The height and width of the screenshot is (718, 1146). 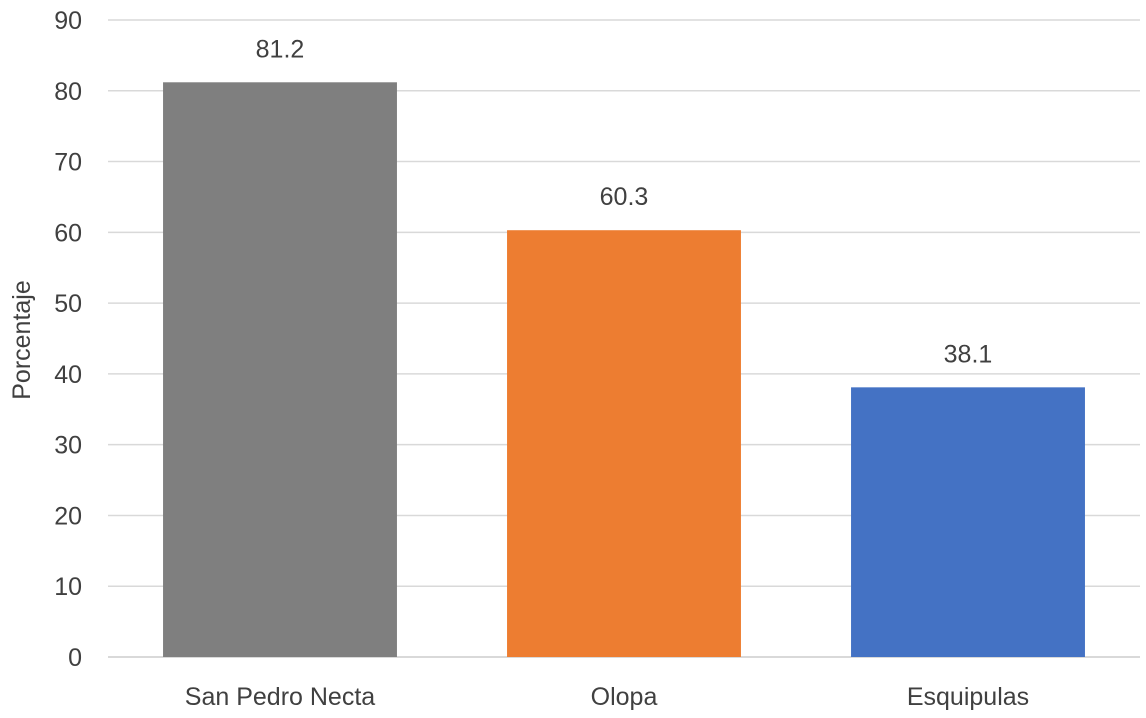 What do you see at coordinates (968, 354) in the screenshot?
I see `data-label: 38.1` at bounding box center [968, 354].